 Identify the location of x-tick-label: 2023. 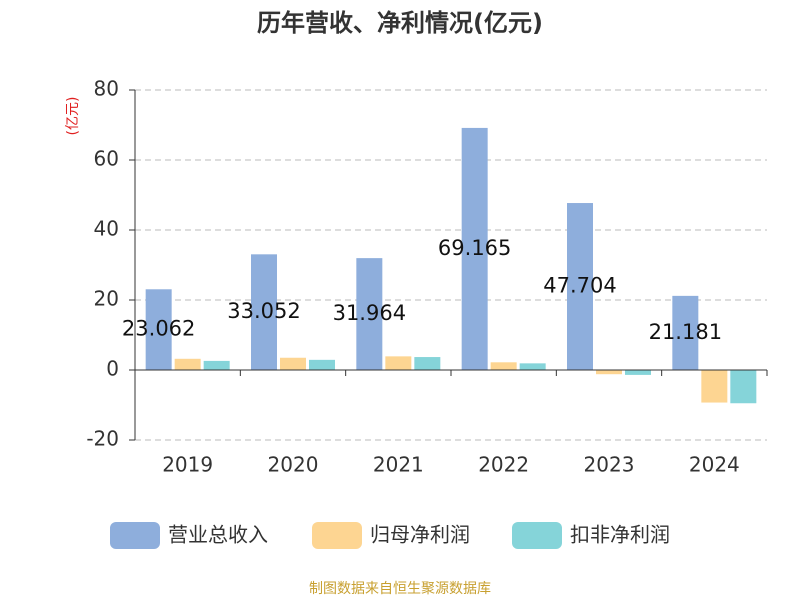
(609, 465).